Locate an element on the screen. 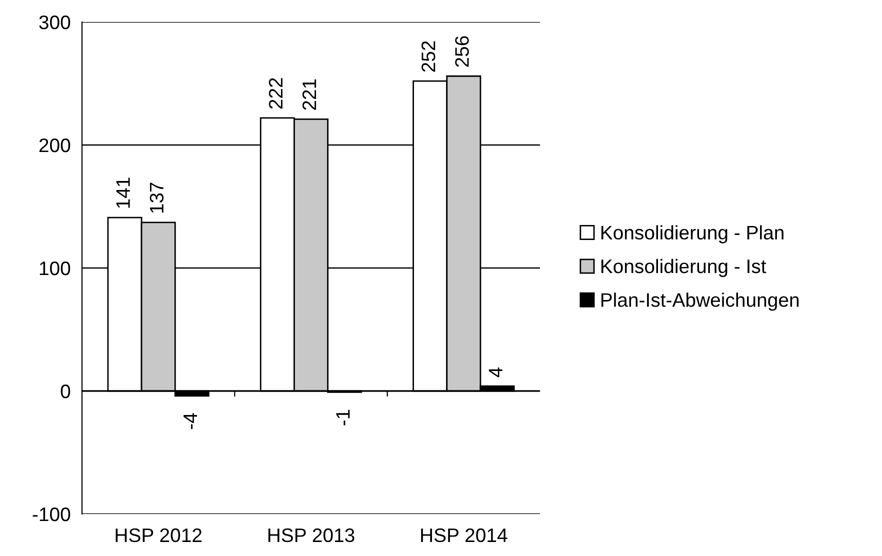 This screenshot has height=556, width=882. data-label: 4 is located at coordinates (495, 373).